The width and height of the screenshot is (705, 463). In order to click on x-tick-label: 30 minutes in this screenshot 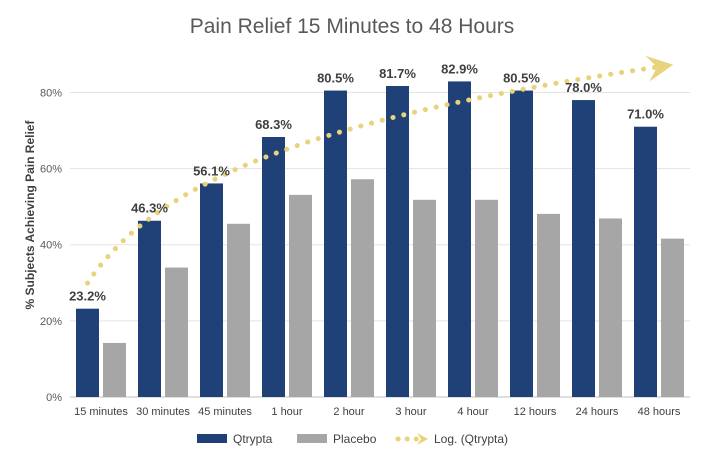, I will do `click(163, 412)`.